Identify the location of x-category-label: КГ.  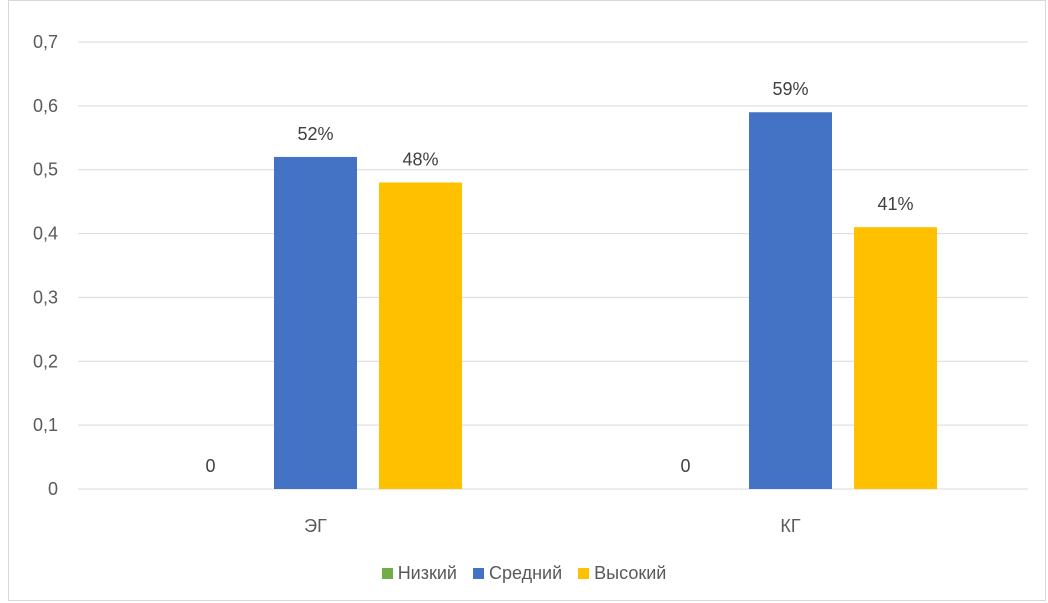
(790, 526).